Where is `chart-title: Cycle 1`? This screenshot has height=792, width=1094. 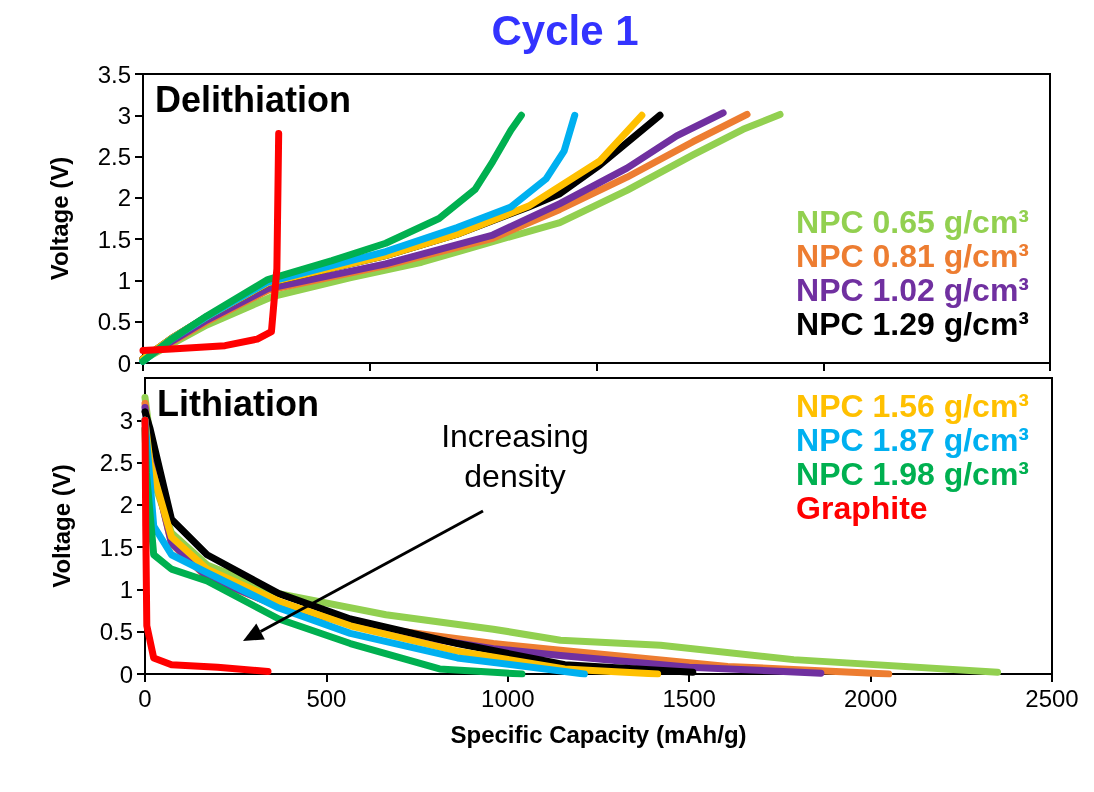
chart-title: Cycle 1 is located at coordinates (565, 30).